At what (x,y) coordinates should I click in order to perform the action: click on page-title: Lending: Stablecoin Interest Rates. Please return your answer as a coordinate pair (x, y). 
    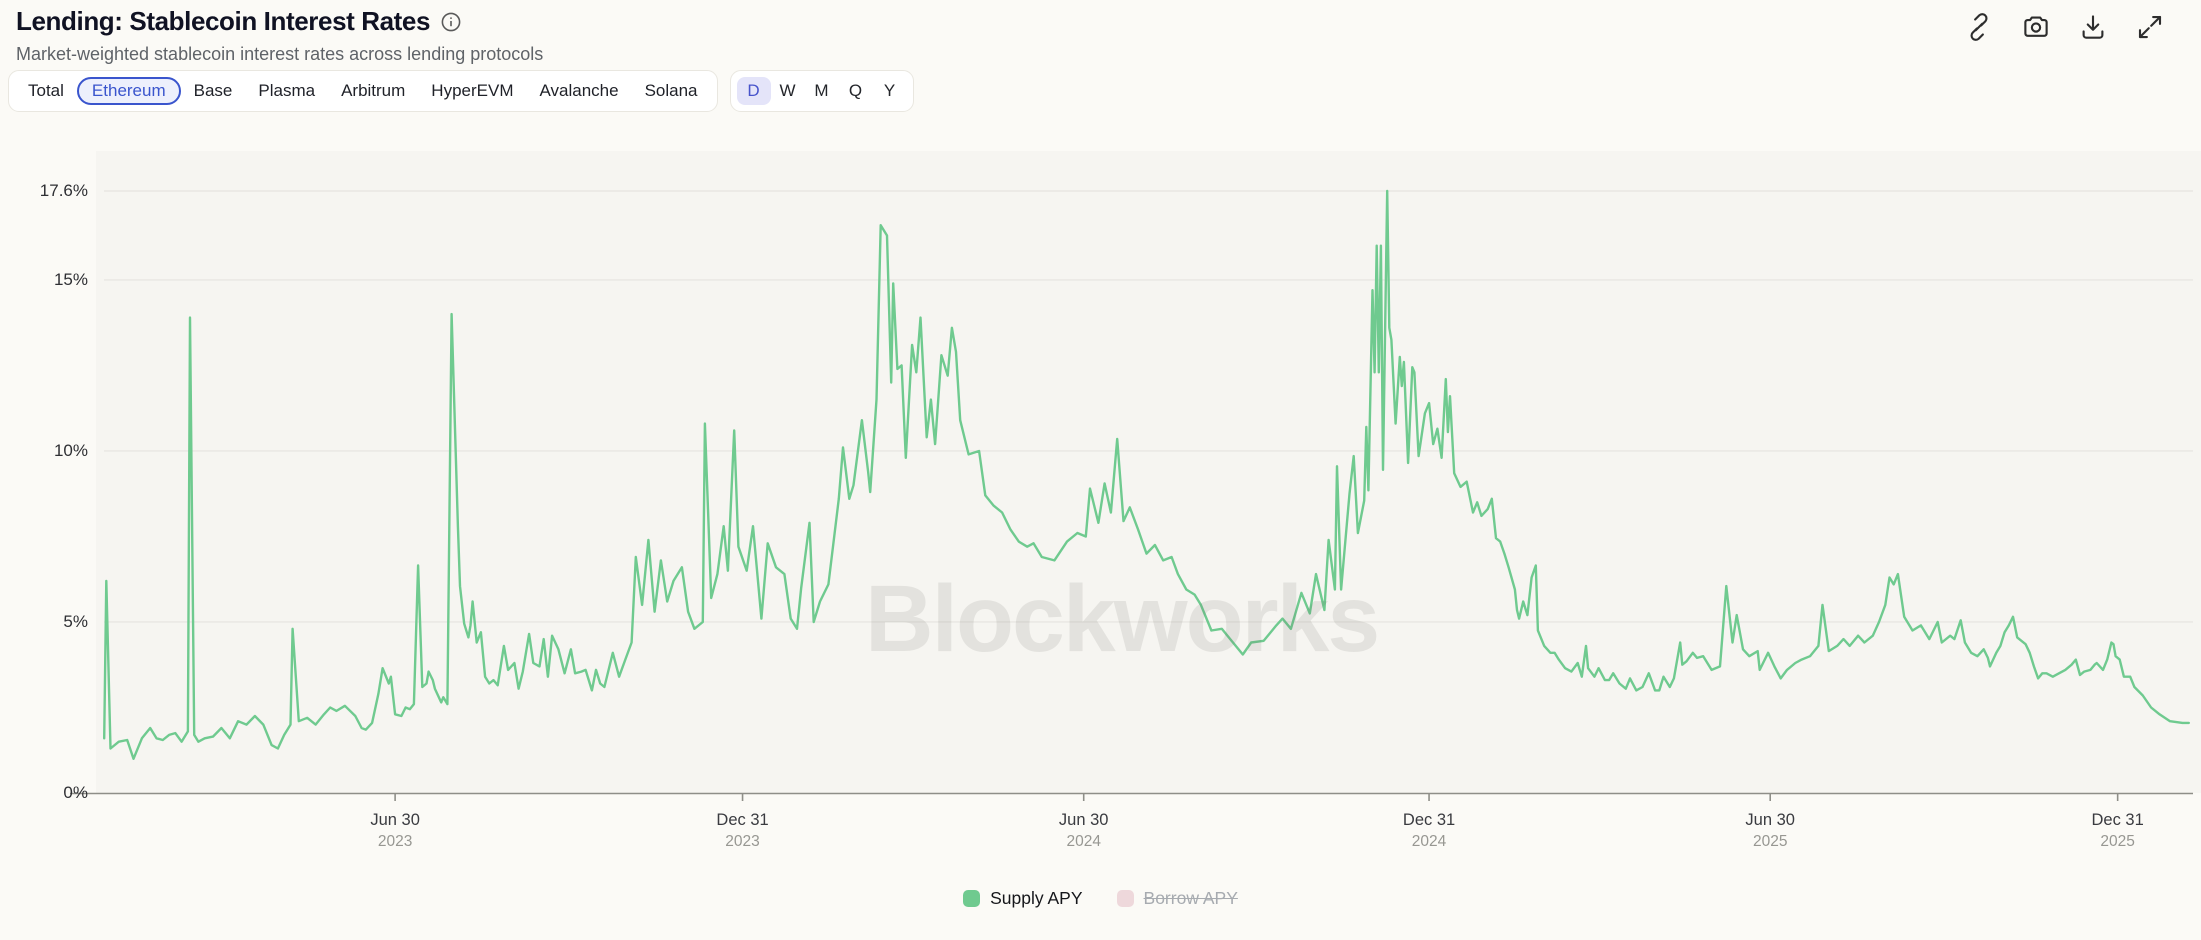
    Looking at the image, I should click on (223, 21).